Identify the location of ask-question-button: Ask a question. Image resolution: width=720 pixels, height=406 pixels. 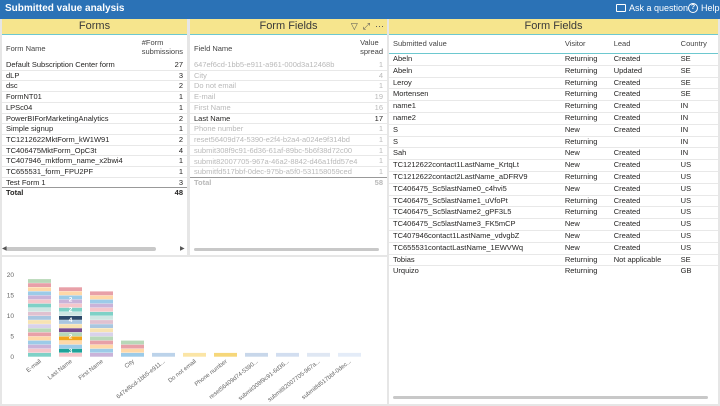
(652, 8).